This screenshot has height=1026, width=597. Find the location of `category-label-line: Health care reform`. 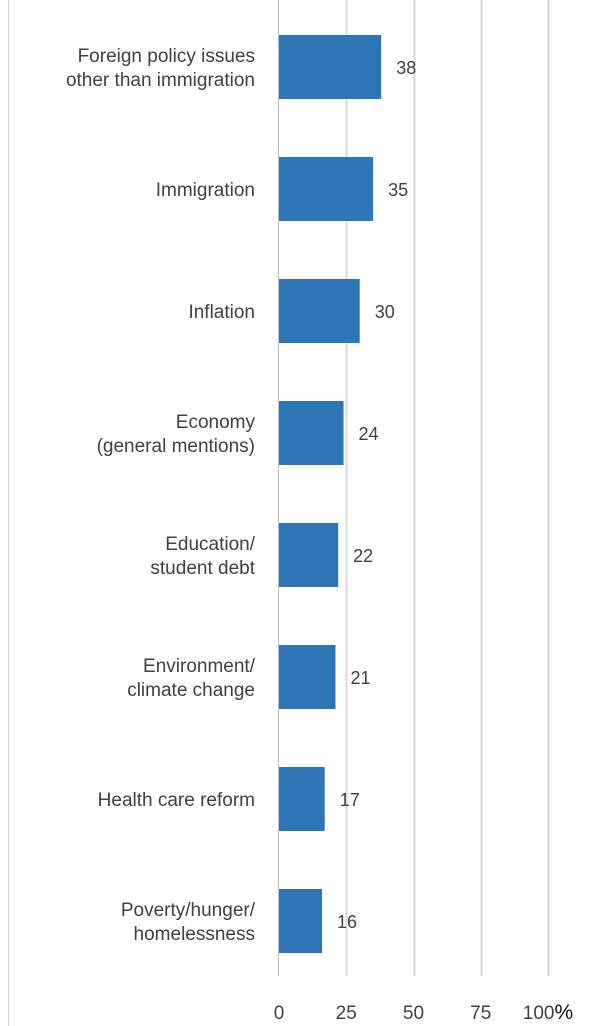

category-label-line: Health care reform is located at coordinates (176, 800).